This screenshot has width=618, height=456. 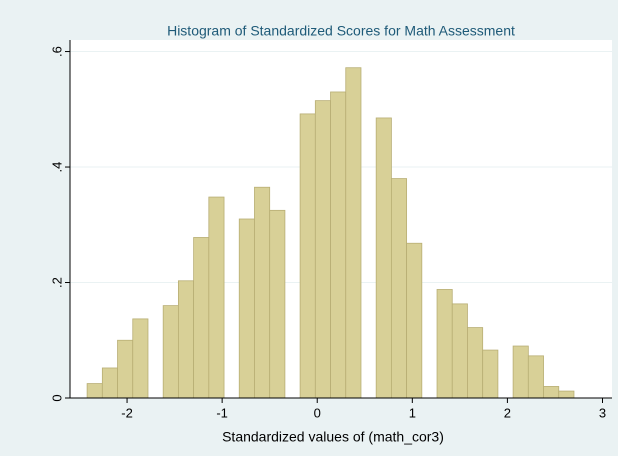 What do you see at coordinates (56, 51) in the screenshot?
I see `y-tick-label: .6` at bounding box center [56, 51].